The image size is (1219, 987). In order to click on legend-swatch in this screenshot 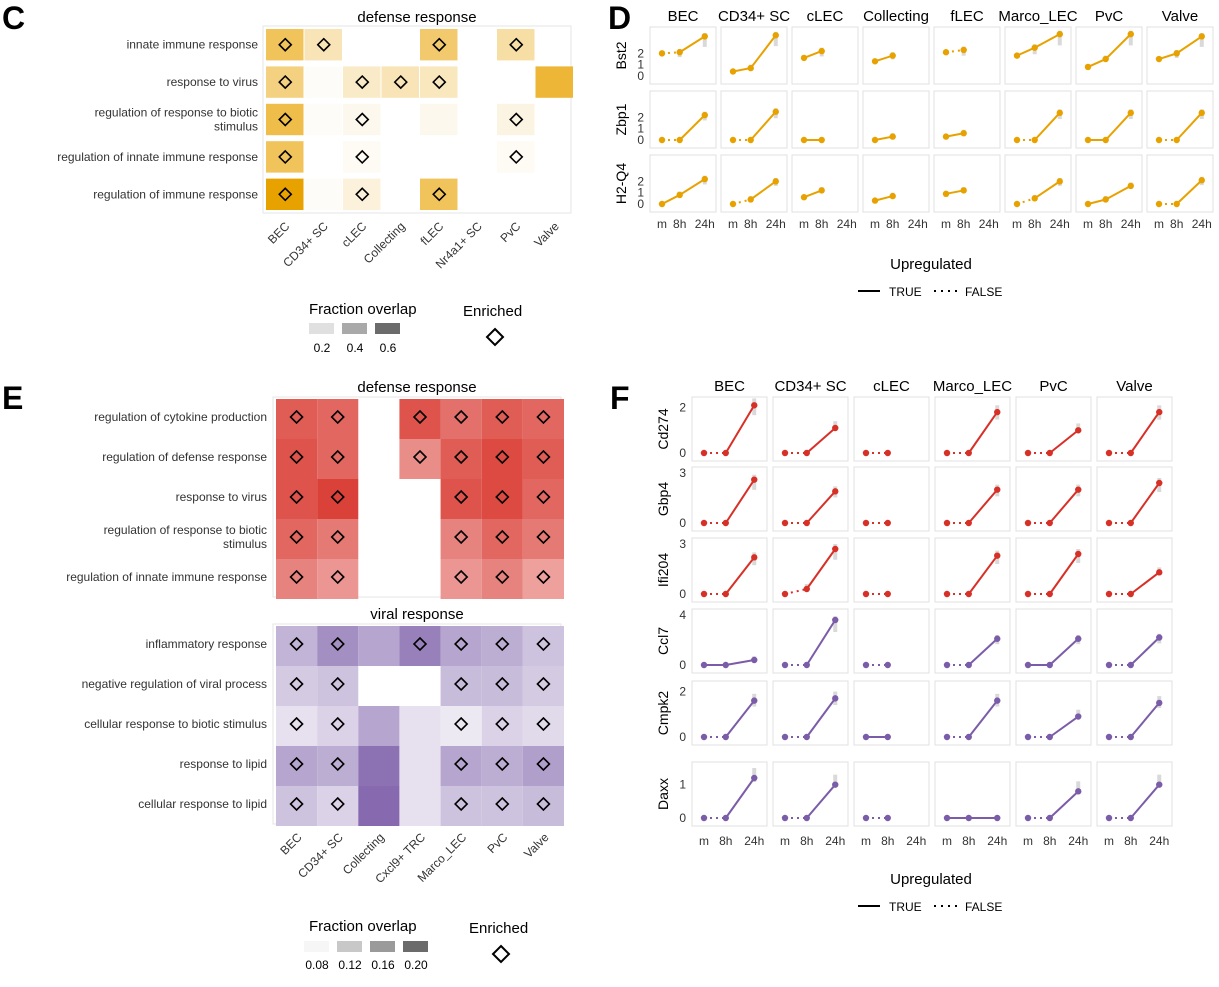, I will do `click(415, 946)`.